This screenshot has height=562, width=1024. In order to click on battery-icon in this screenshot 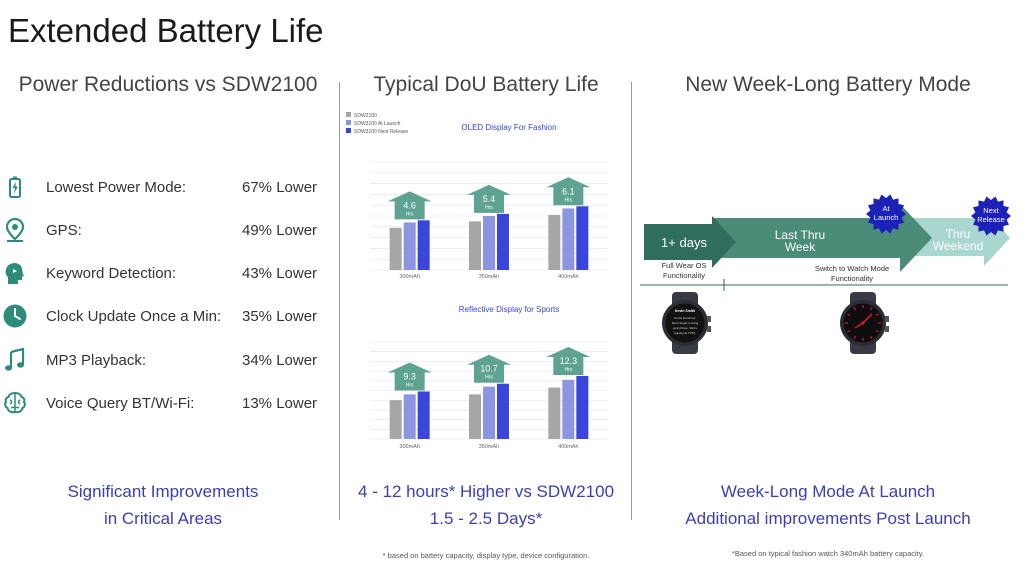, I will do `click(15, 187)`.